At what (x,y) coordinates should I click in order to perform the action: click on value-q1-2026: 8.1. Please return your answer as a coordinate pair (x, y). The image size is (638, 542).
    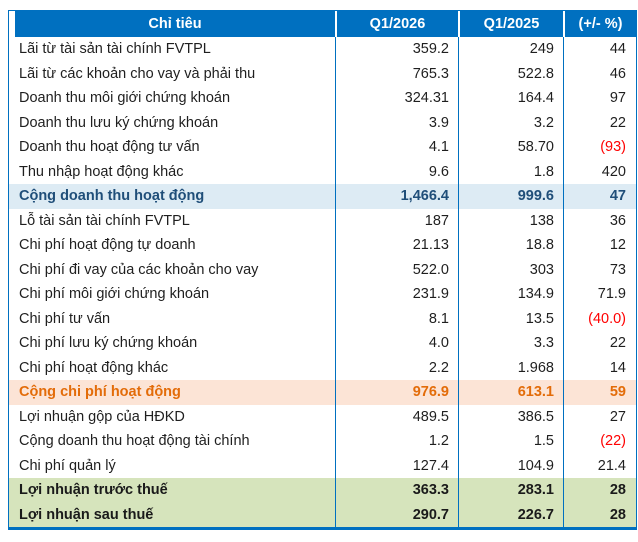
    Looking at the image, I should click on (396, 318).